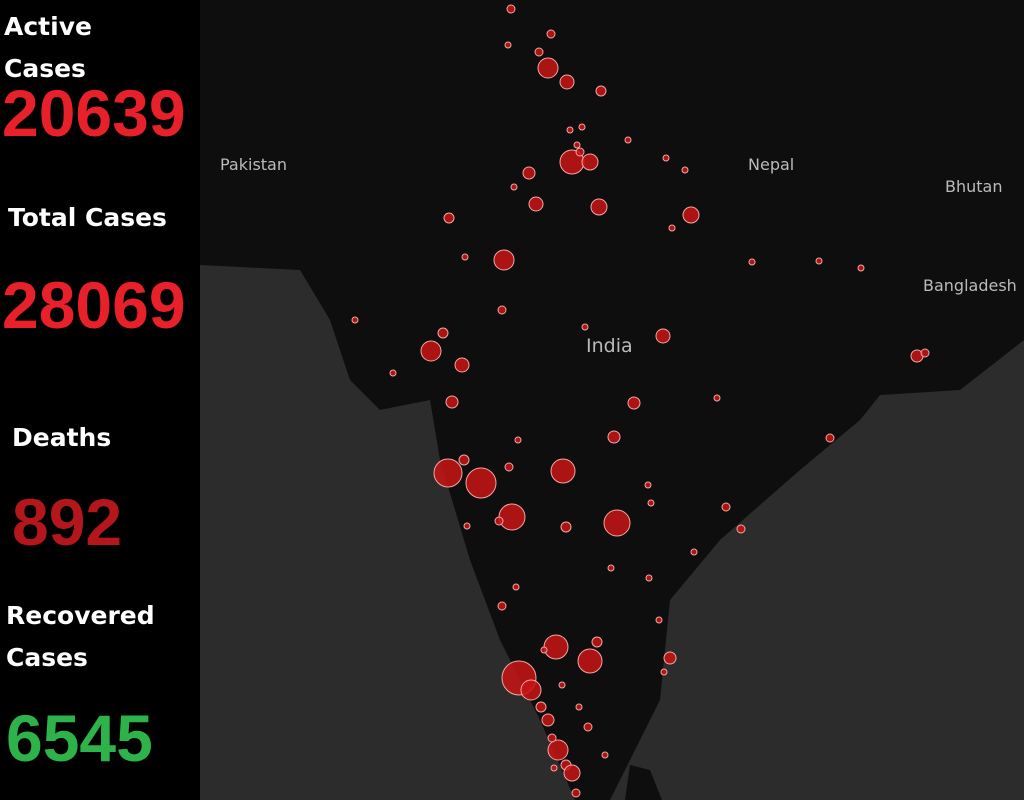 The width and height of the screenshot is (1024, 800). Describe the element at coordinates (94, 113) in the screenshot. I see `stat-value: 20639` at that location.